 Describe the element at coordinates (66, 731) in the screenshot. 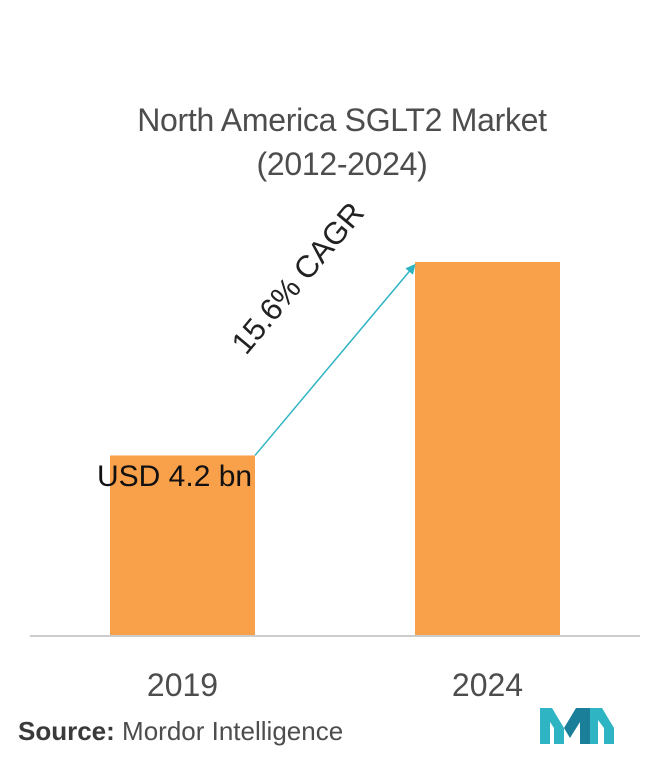

I see `source-label: Source:` at that location.